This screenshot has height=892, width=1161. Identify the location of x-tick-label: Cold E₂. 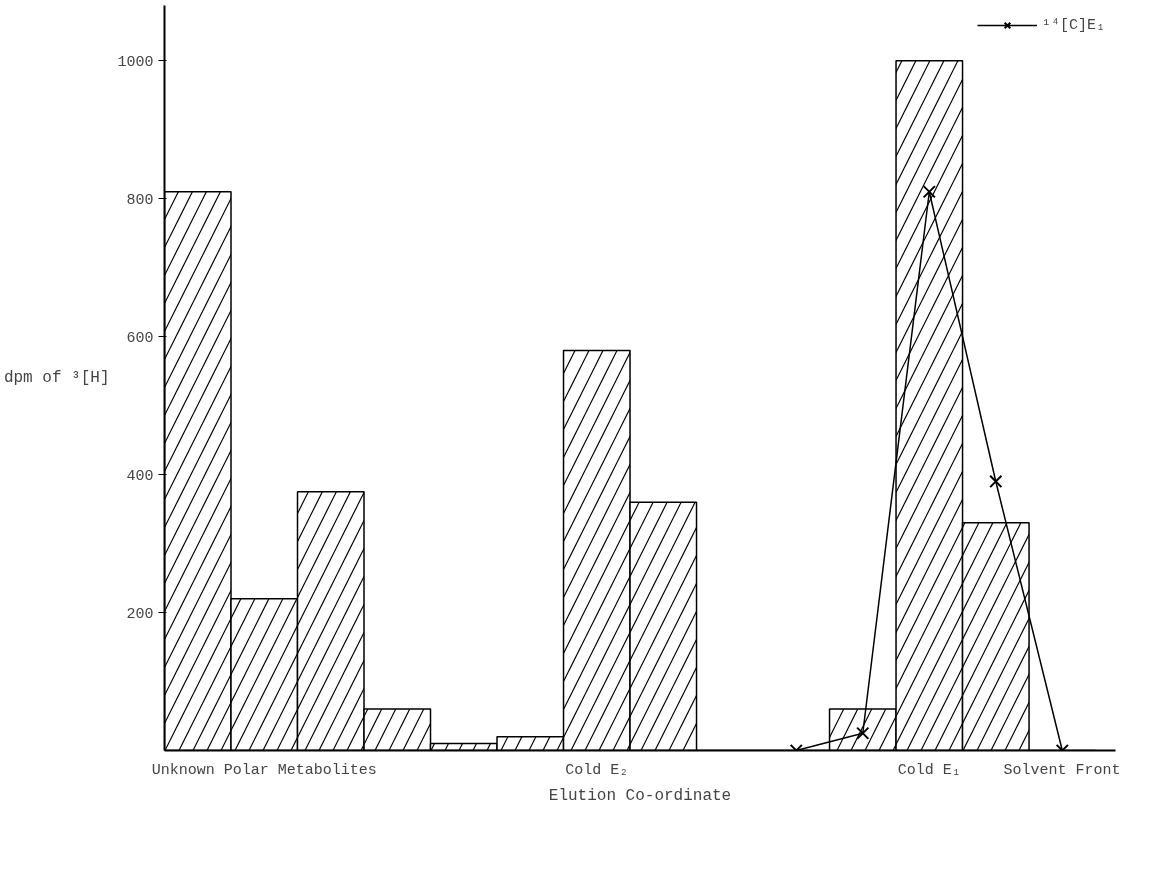
(597, 770).